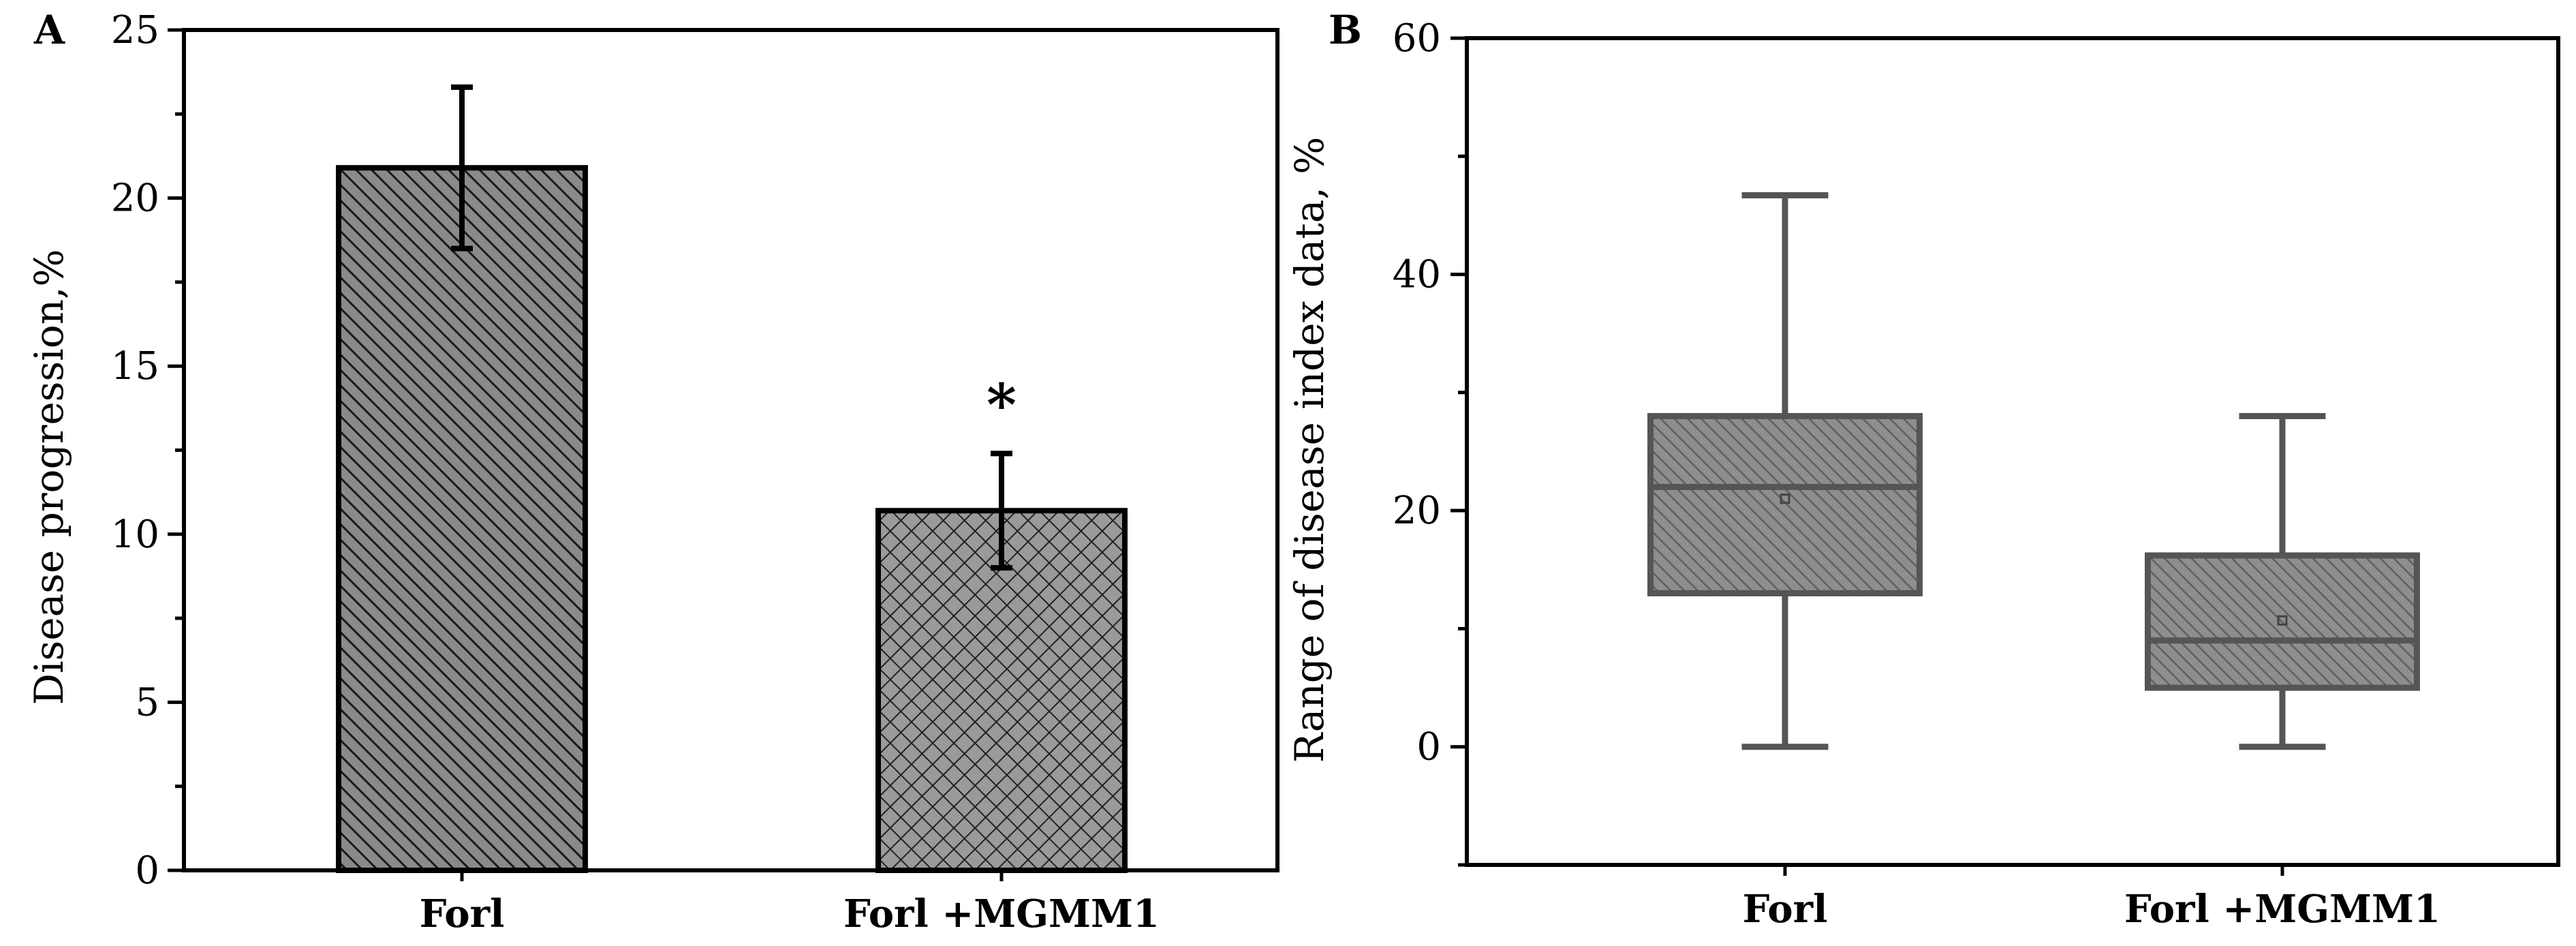 The width and height of the screenshot is (2576, 946). I want to click on panel-b-y-tick-label: 40, so click(1417, 275).